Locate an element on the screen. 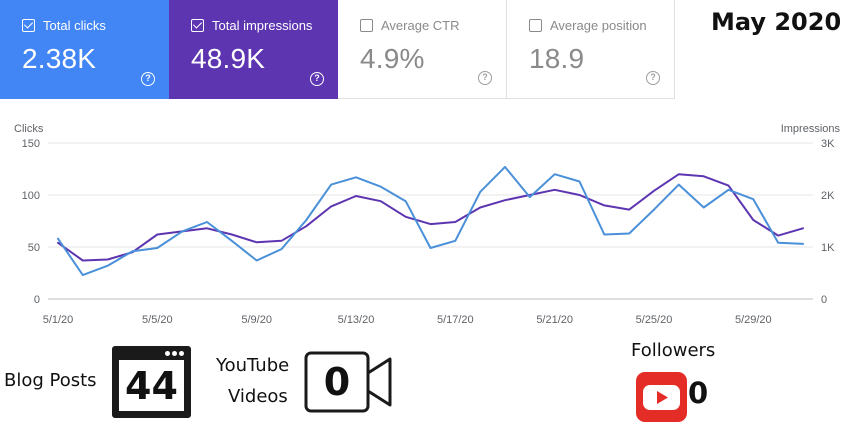  left-axis-title: Clicks is located at coordinates (29, 129).